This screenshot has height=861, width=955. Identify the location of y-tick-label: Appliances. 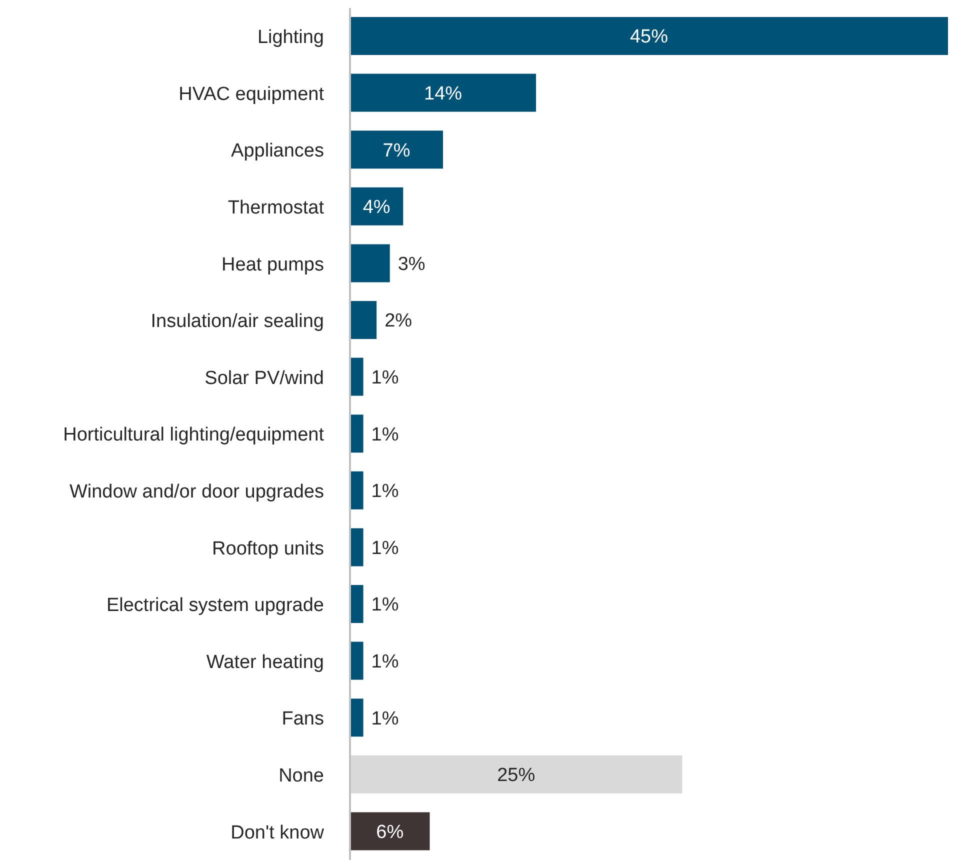
(277, 151).